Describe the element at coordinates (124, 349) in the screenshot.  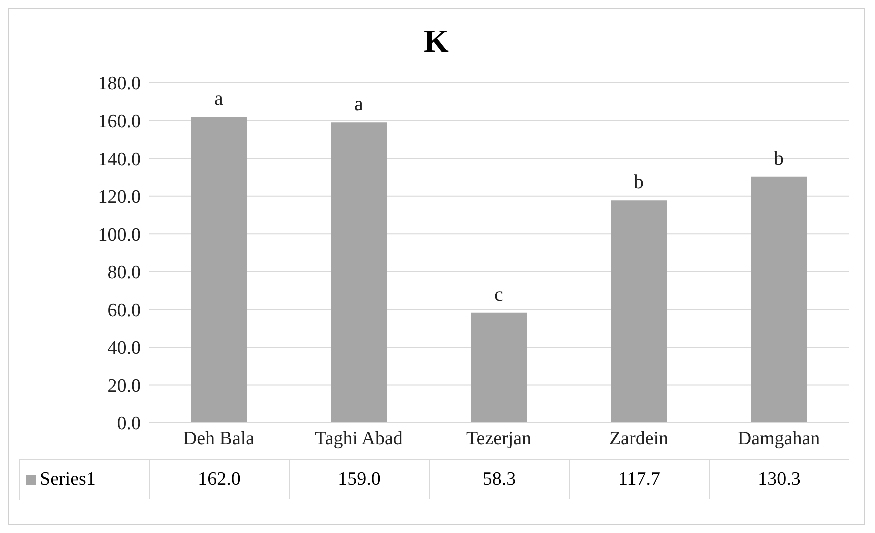
I see `y-tick-label: 40.0` at that location.